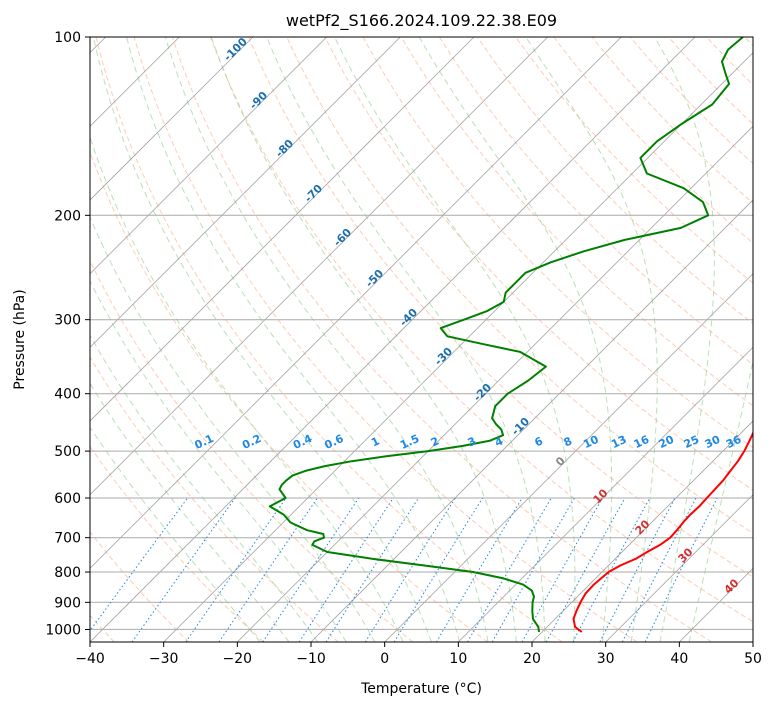 This screenshot has height=708, width=775. I want to click on mixing-ratio-label: 30, so click(713, 442).